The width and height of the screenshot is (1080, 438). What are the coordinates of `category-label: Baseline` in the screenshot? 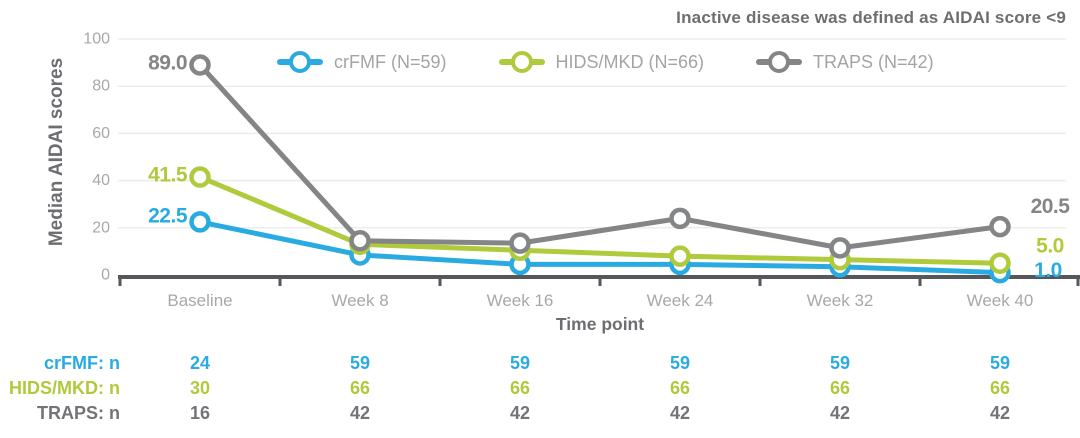 It's located at (199, 300).